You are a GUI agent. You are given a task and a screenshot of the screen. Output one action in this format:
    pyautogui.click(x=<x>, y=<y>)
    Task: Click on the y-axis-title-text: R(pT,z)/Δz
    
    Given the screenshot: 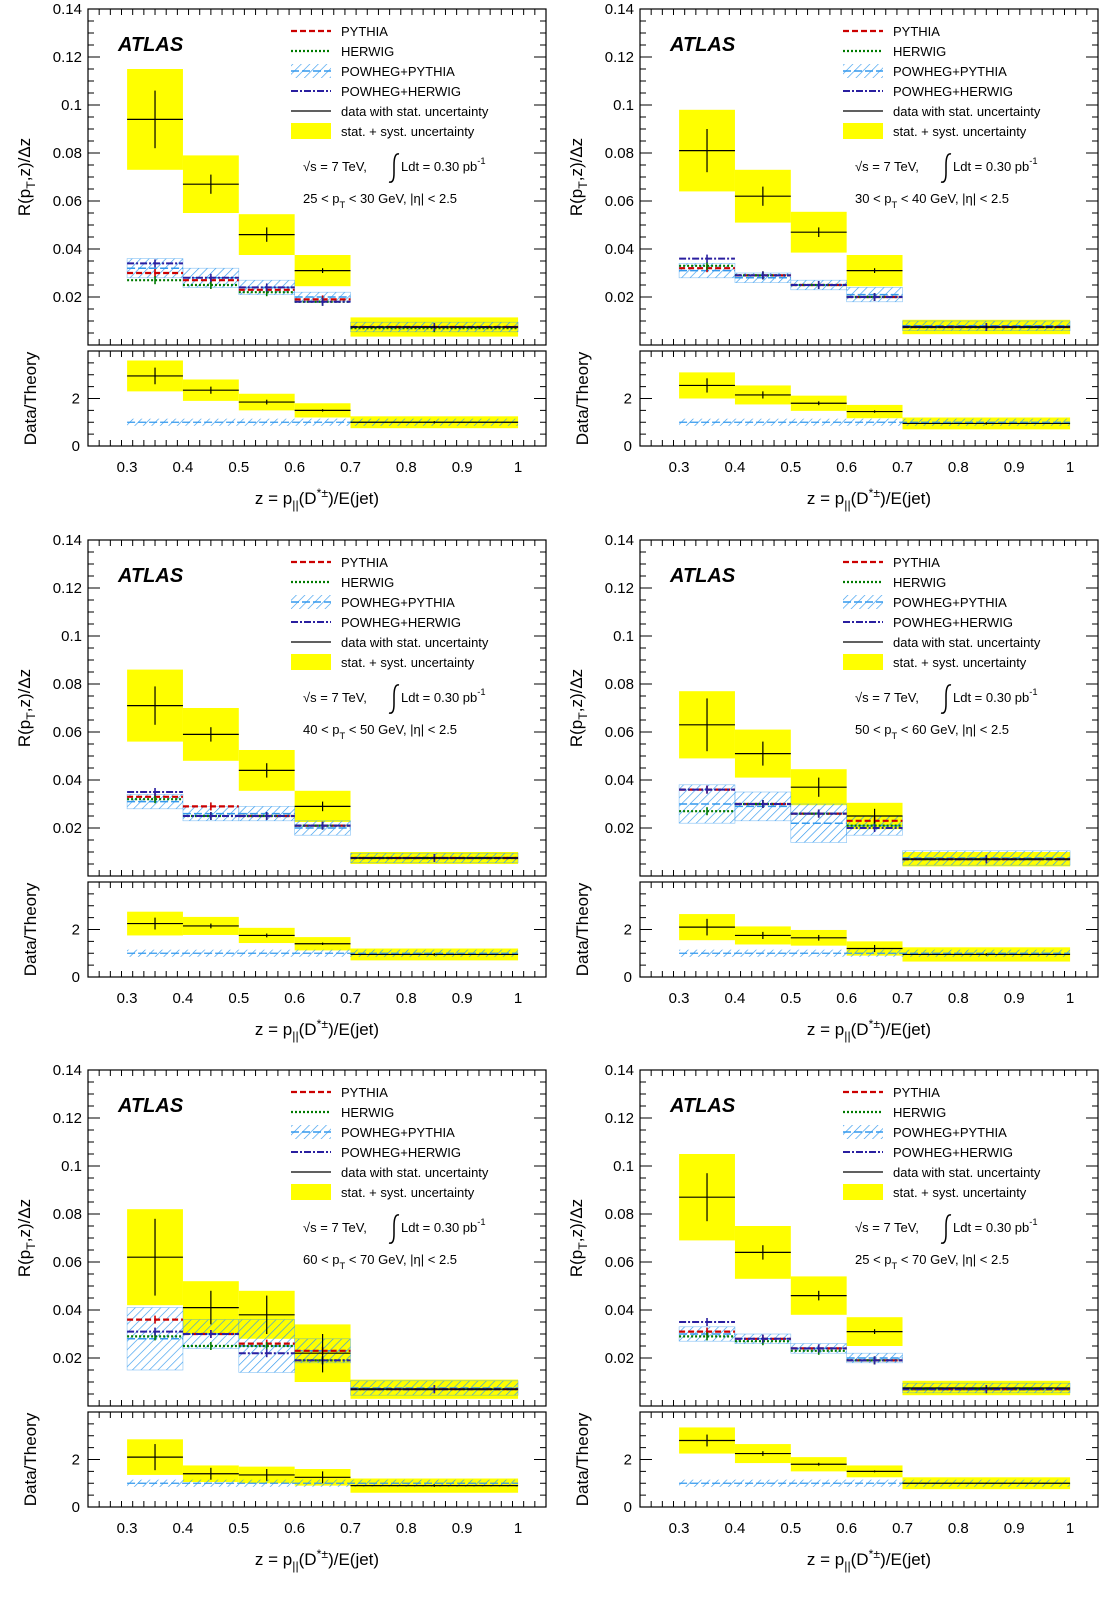 What is the action you would take?
    pyautogui.click(x=26, y=177)
    